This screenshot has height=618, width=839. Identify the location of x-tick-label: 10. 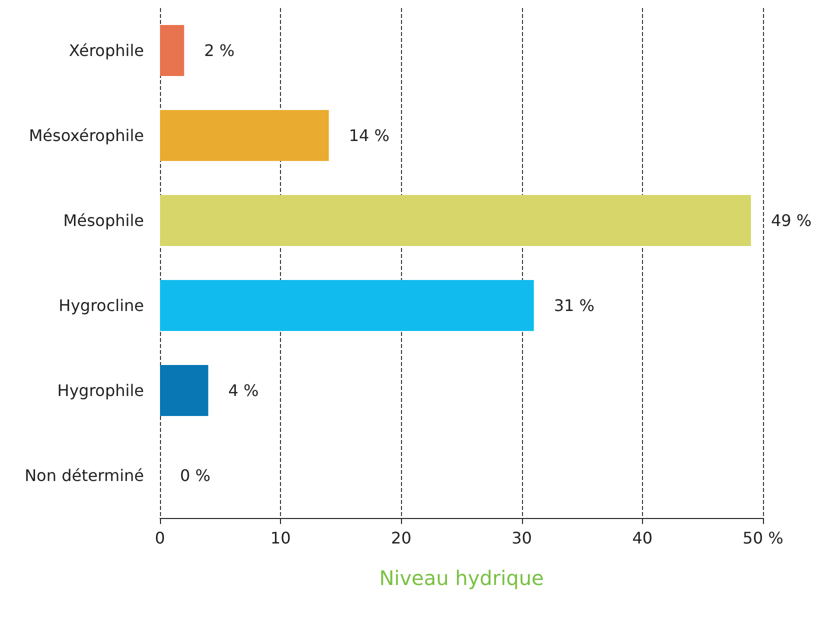
(280, 538).